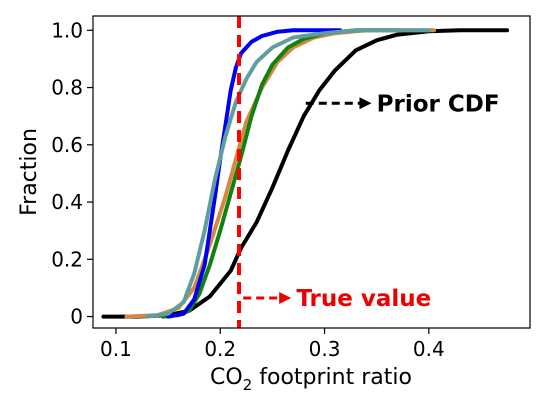  I want to click on x-tick-label: 0.1, so click(116, 349).